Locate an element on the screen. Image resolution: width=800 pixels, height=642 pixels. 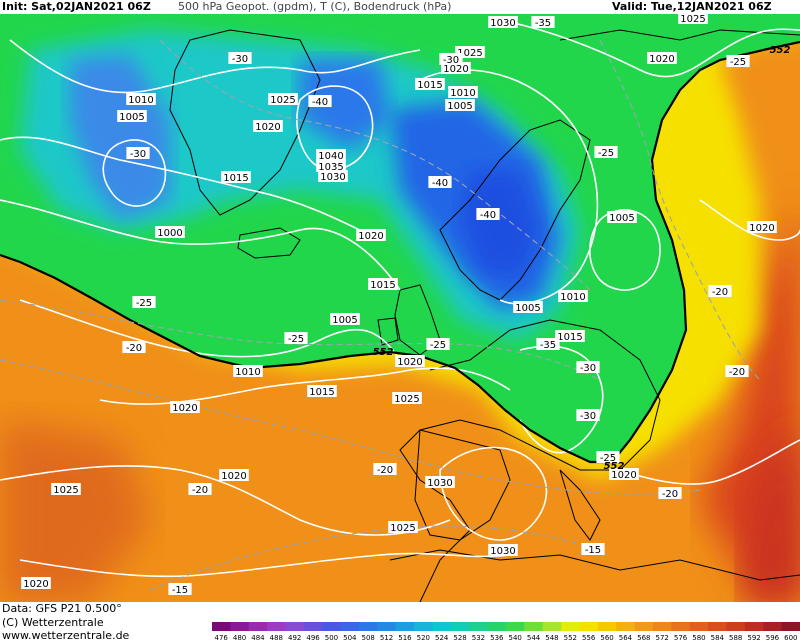
coast-north-russia is located at coordinates (679, 35).